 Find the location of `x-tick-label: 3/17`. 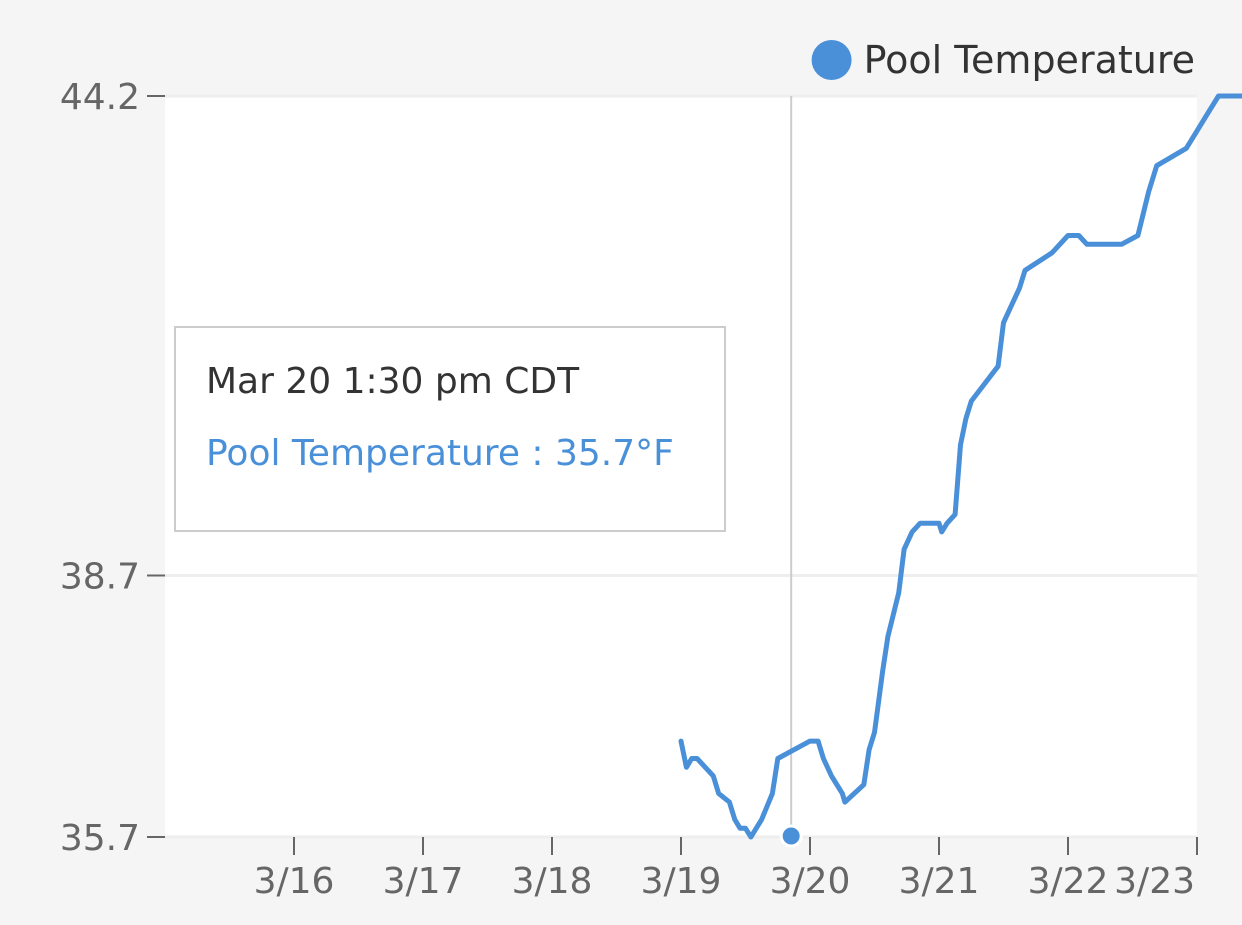

x-tick-label: 3/17 is located at coordinates (423, 881).